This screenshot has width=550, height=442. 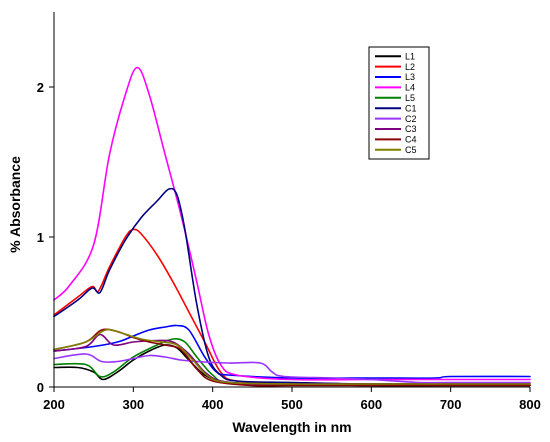 What do you see at coordinates (292, 368) in the screenshot?
I see `series-line-c2` at bounding box center [292, 368].